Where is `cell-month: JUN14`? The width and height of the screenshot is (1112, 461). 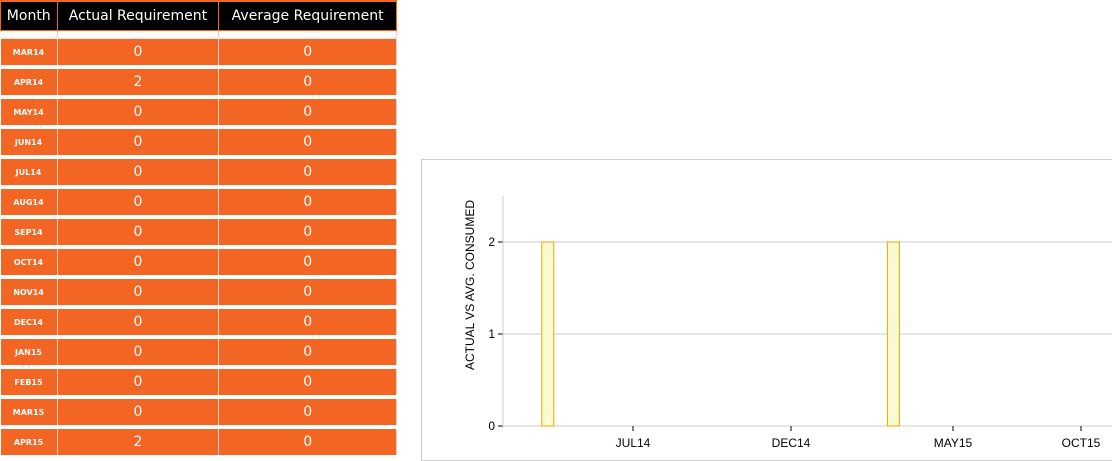
cell-month: JUN14 is located at coordinates (29, 143).